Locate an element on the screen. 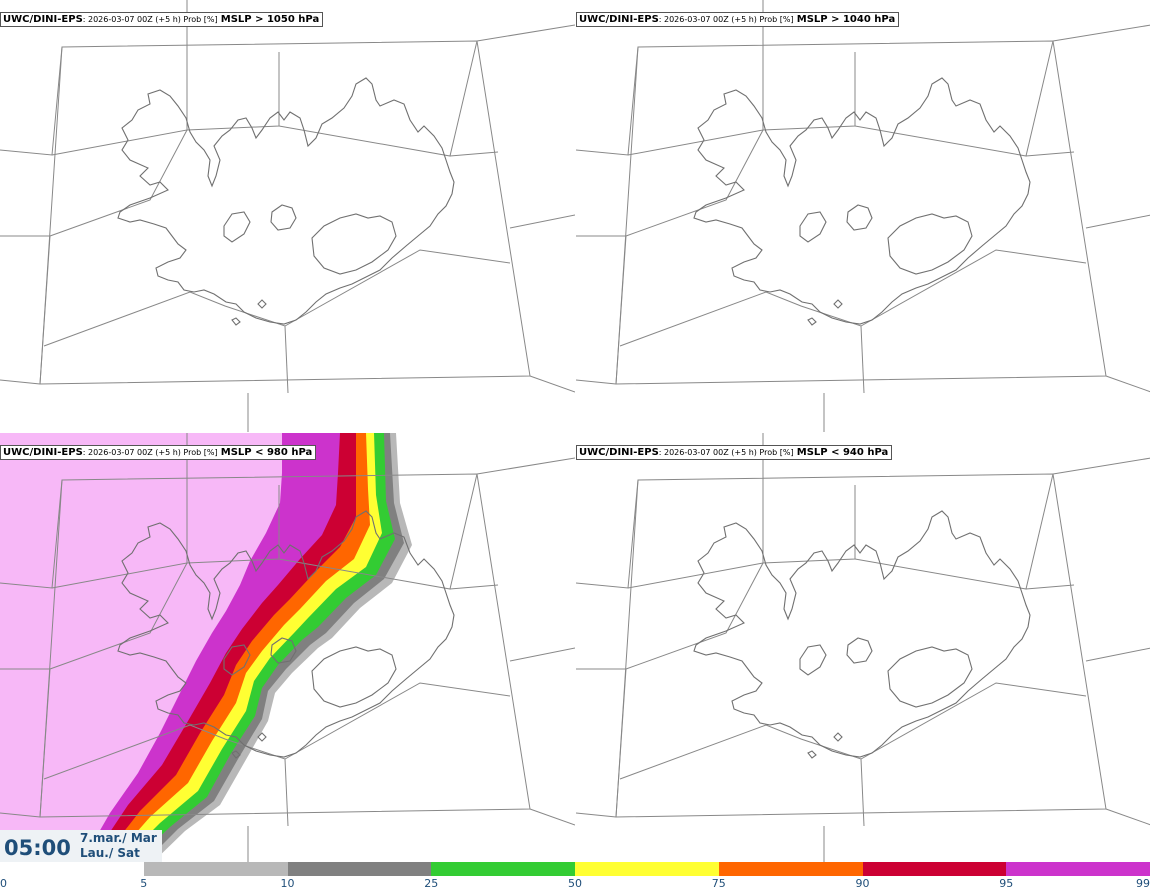 The image size is (1150, 891). colorbar-ticks: 0 5 10 25 50 75 90 95 99 is located at coordinates (575, 884).